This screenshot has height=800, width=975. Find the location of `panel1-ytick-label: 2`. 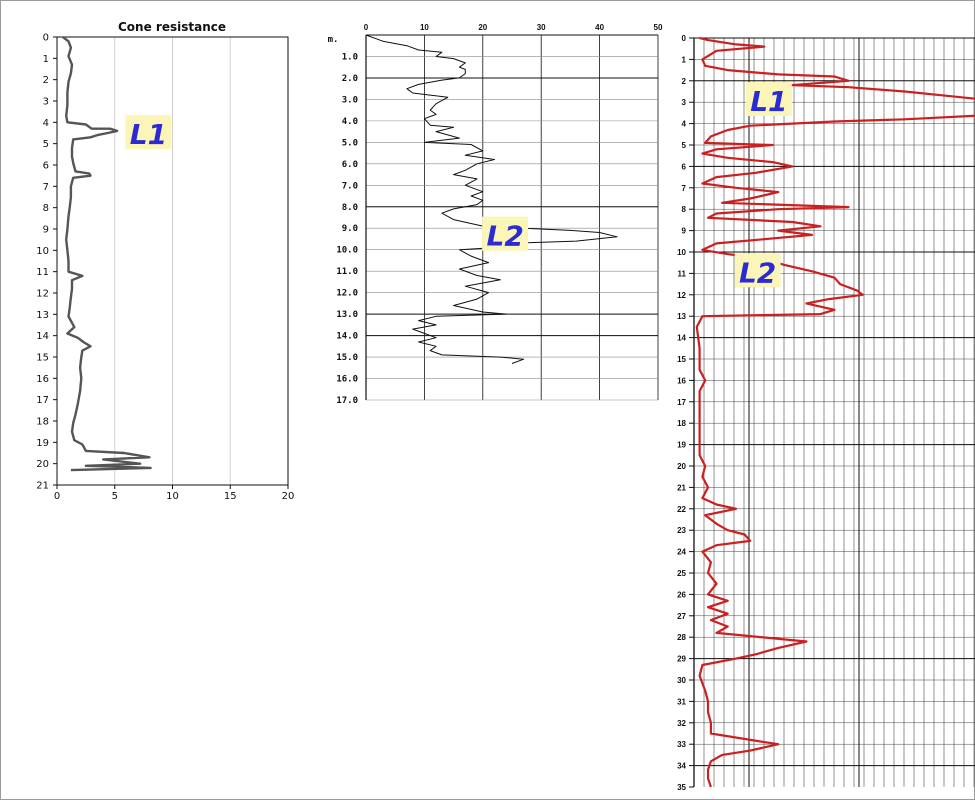

panel1-ytick-label: 2 is located at coordinates (46, 80).